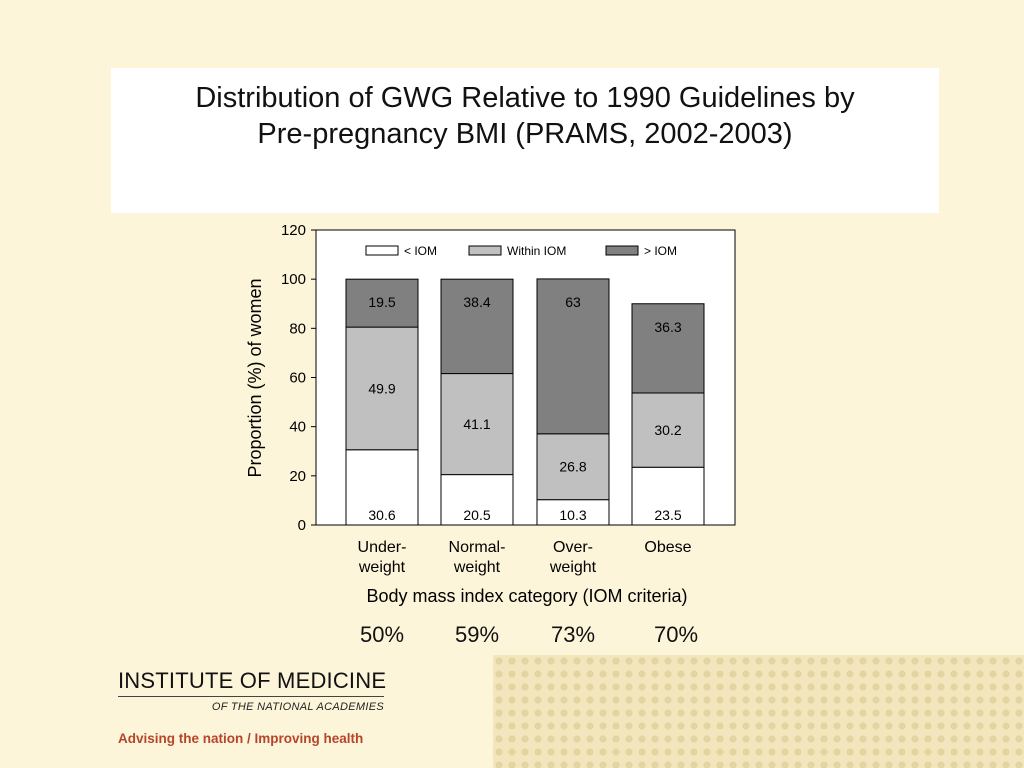  Describe the element at coordinates (667, 327) in the screenshot. I see `bar-value-label: 36.3` at that location.